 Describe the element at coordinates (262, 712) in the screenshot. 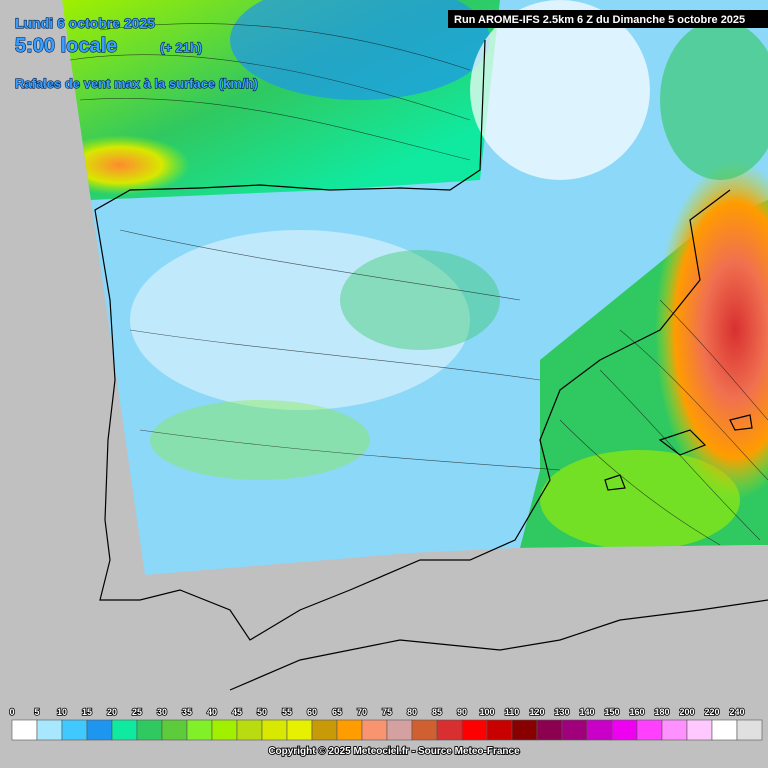

I see `legend-label: 50` at that location.